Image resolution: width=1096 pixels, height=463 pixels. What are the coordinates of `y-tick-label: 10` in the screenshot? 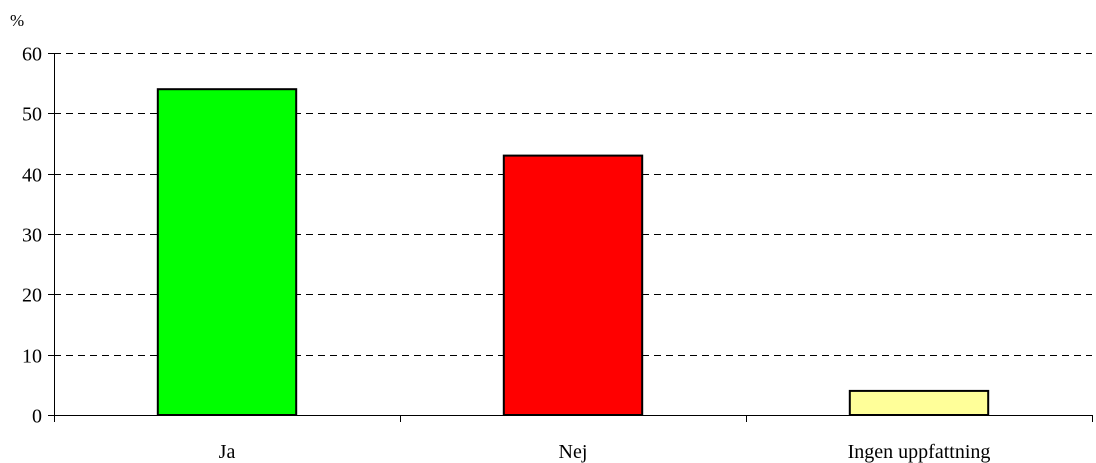 It's located at (32, 357).